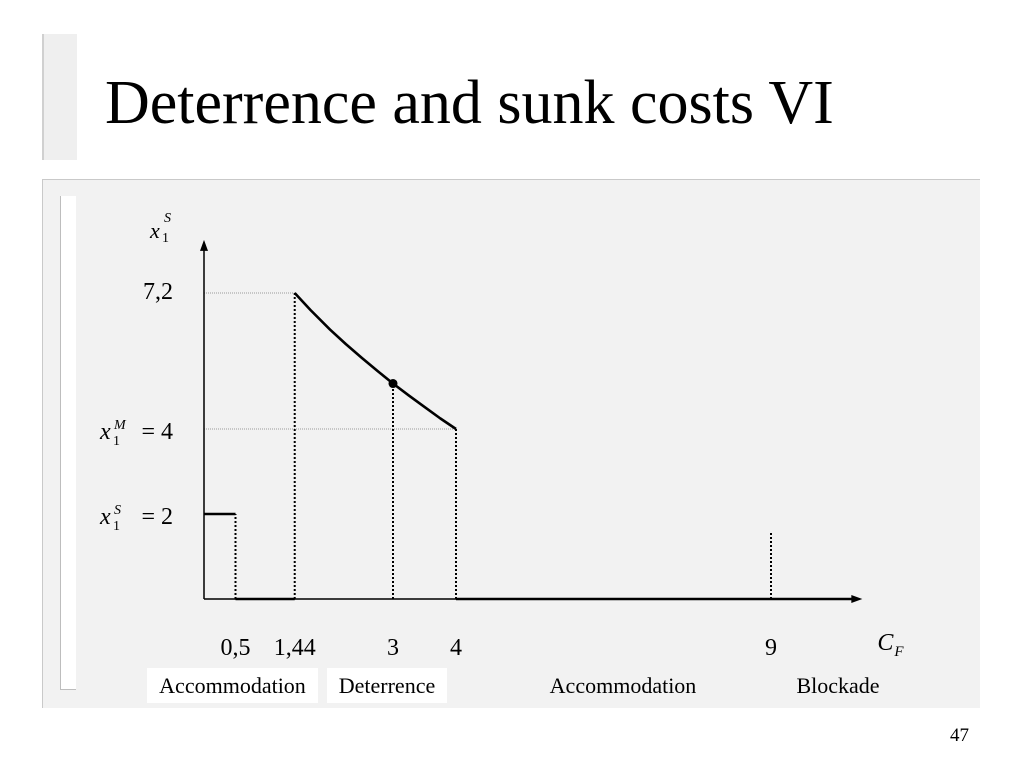 This screenshot has width=1024, height=768. Describe the element at coordinates (469, 103) in the screenshot. I see `slide-title: Deterrence and sunk costs VI` at that location.